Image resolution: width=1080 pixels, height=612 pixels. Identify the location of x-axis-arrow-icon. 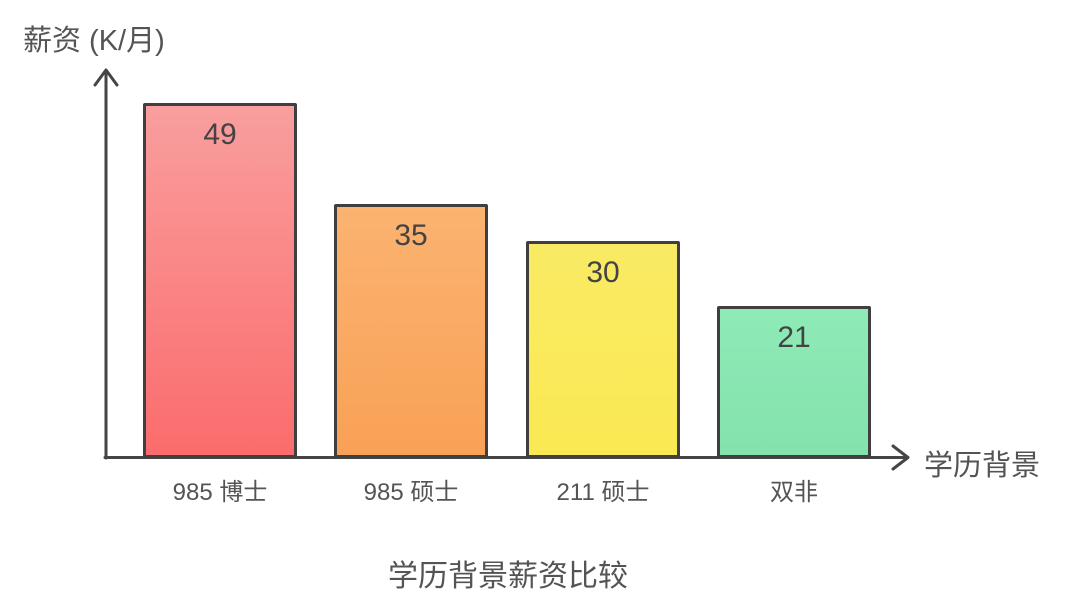
(900, 457).